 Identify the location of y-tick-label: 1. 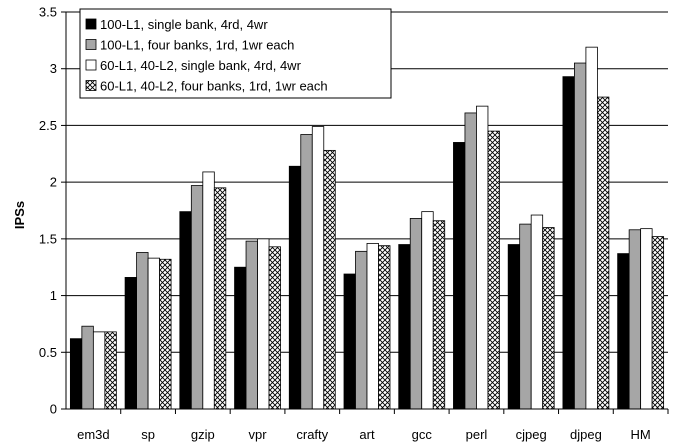
(53, 295).